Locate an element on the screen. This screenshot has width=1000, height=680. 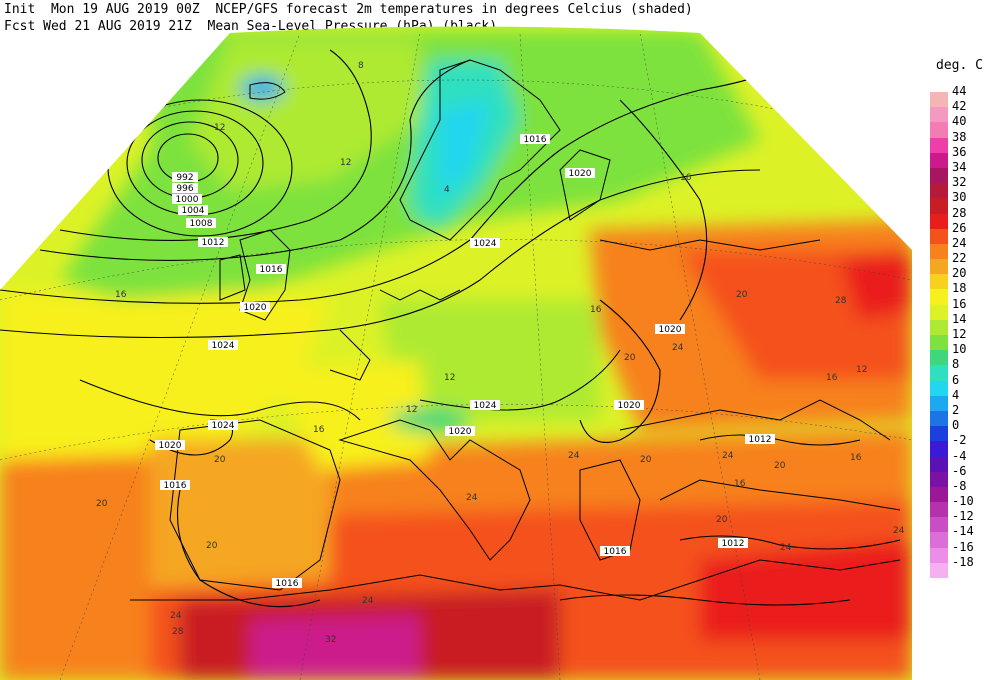
legend-label: 14 is located at coordinates (959, 318).